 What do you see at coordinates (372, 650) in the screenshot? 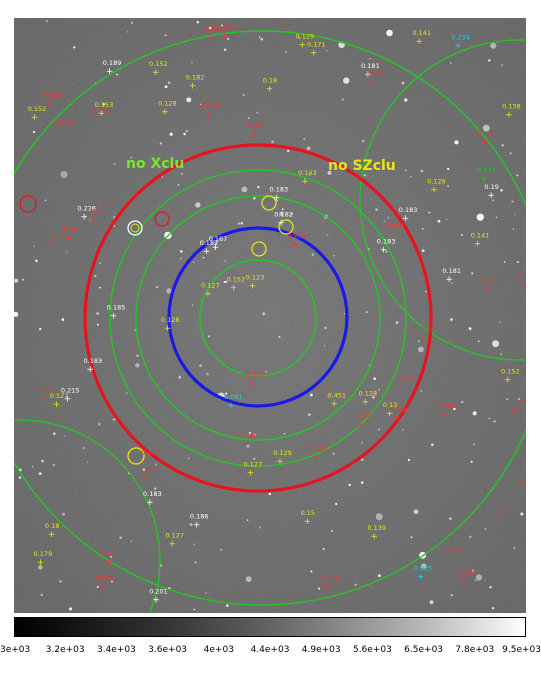
I see `colorbar-tick-label: 5.6e+03` at bounding box center [372, 650].